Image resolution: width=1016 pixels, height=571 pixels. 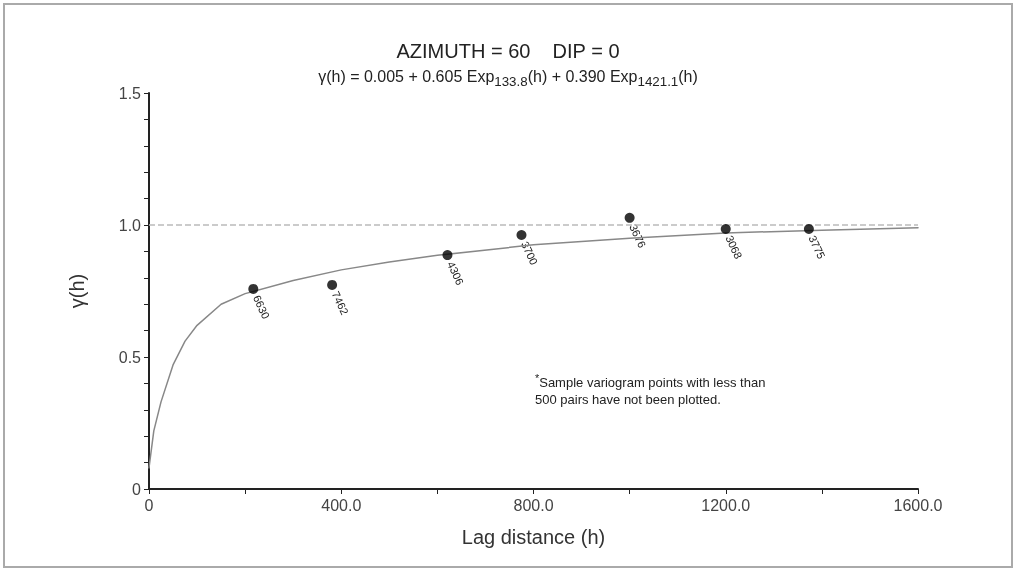 What do you see at coordinates (533, 537) in the screenshot?
I see `x-axis-title: Lag distance (h)` at bounding box center [533, 537].